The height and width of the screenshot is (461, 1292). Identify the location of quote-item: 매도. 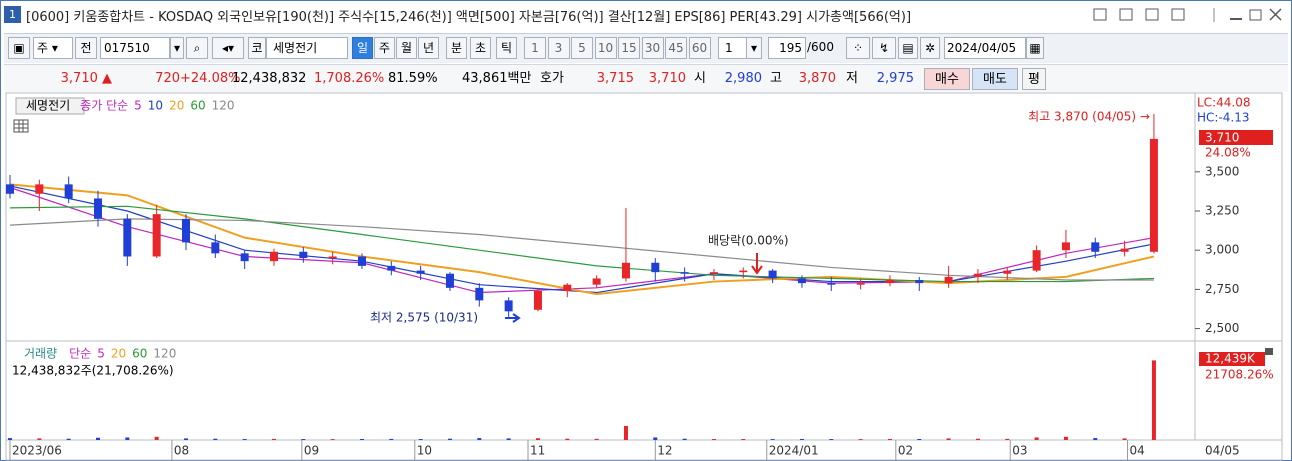
(995, 79).